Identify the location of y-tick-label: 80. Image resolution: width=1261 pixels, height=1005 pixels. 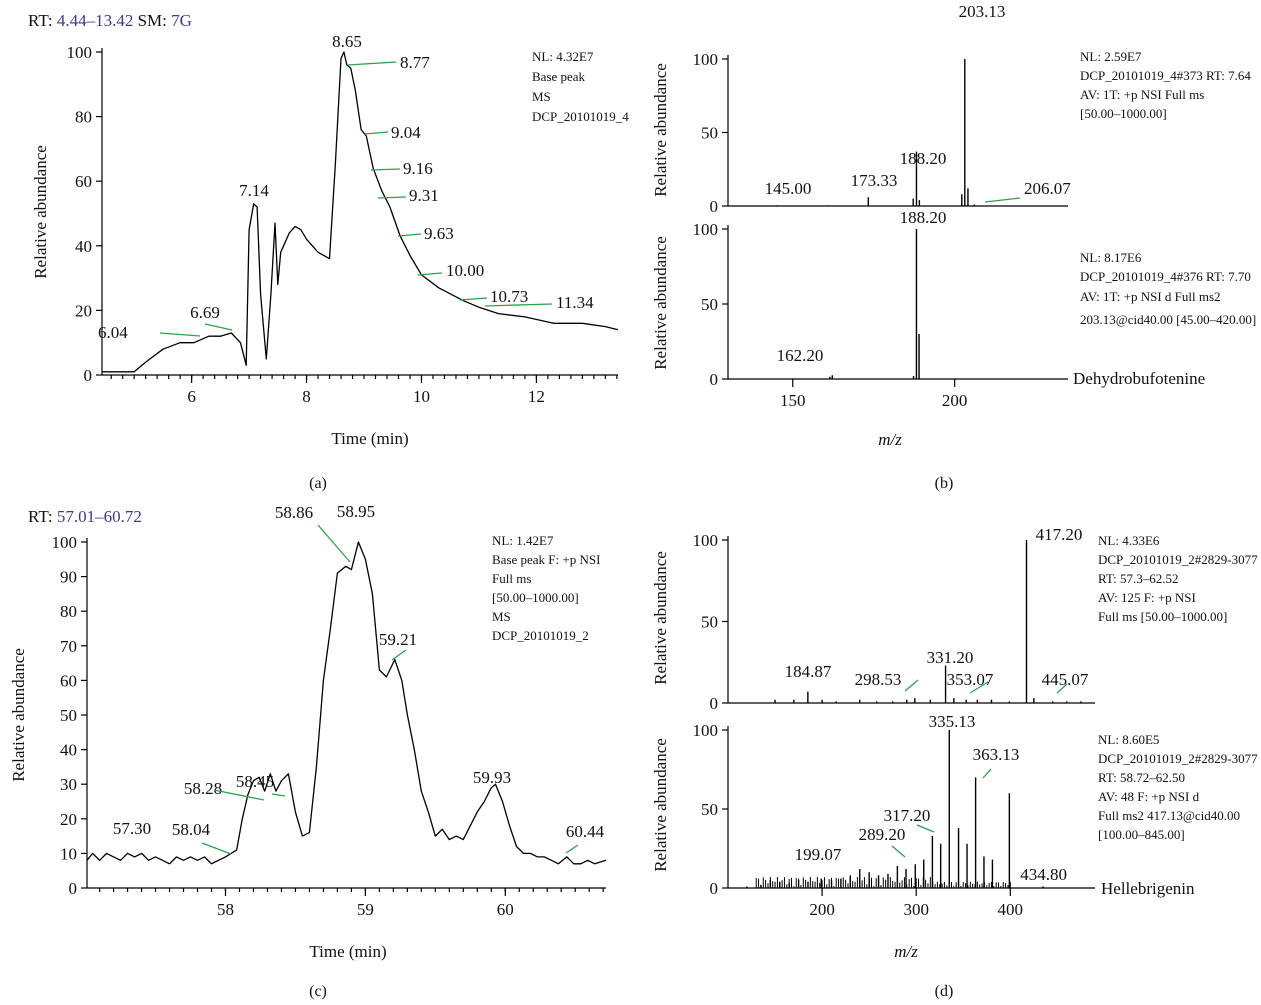
(83, 117).